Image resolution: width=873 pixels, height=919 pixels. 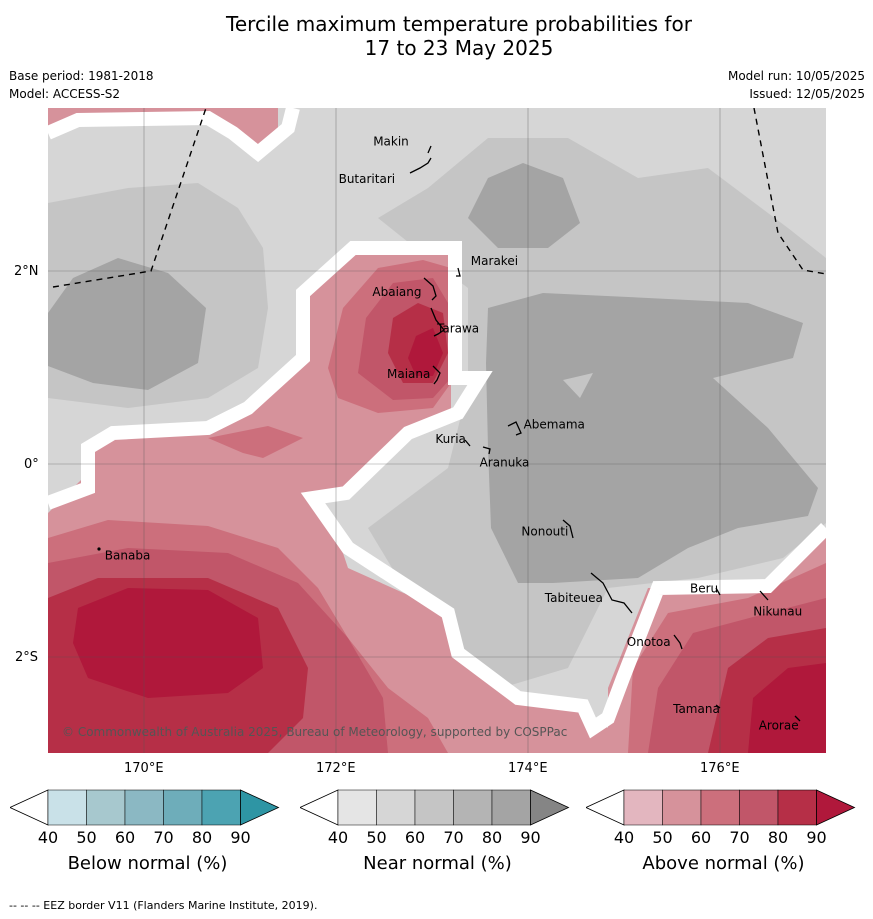 I want to click on banaba-dot, so click(x=99, y=549).